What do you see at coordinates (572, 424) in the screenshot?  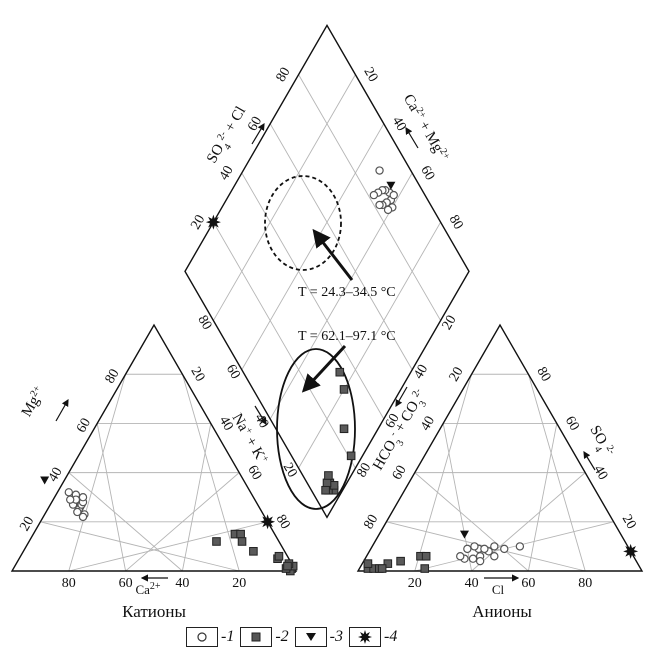 I see `anions-right-tick-60: 60` at bounding box center [572, 424].